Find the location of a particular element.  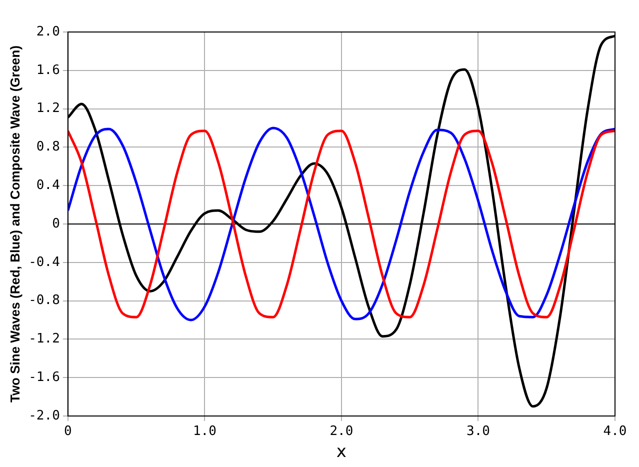

x-tick-label: 4.0 is located at coordinates (615, 432).